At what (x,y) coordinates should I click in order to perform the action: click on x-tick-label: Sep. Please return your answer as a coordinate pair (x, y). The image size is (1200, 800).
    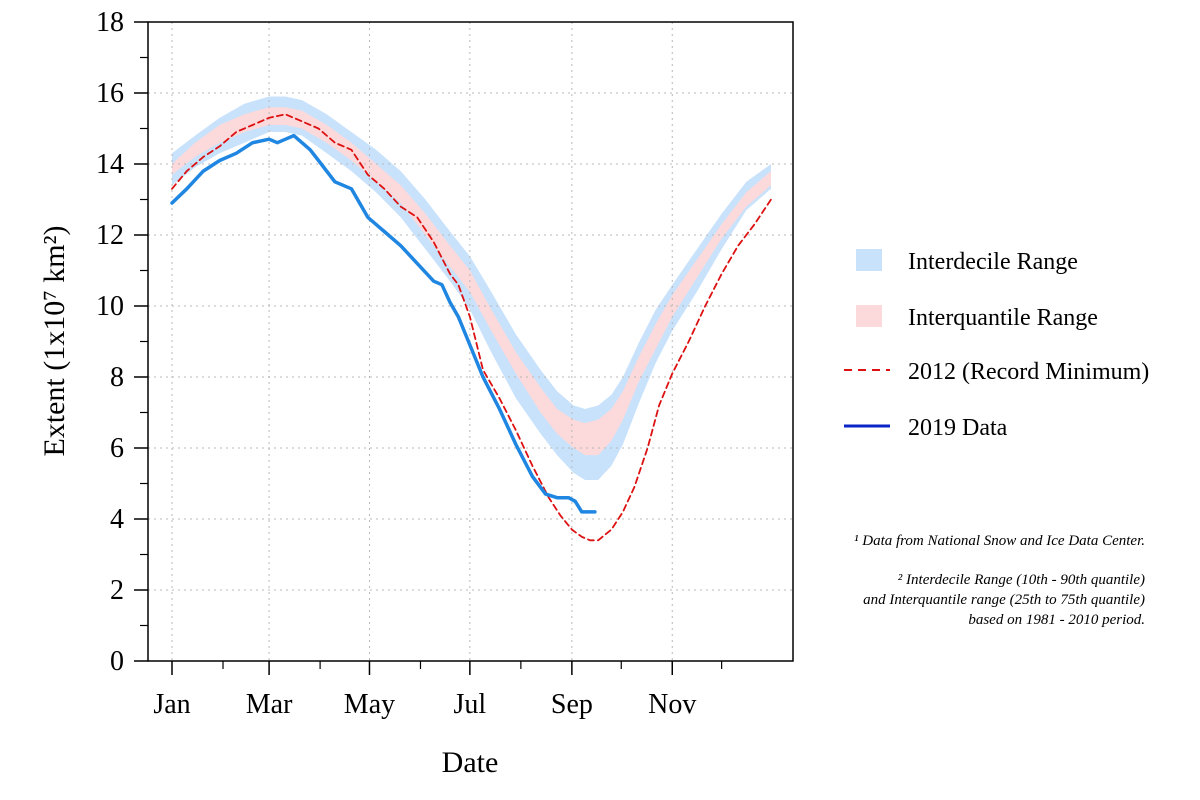
    Looking at the image, I should click on (572, 704).